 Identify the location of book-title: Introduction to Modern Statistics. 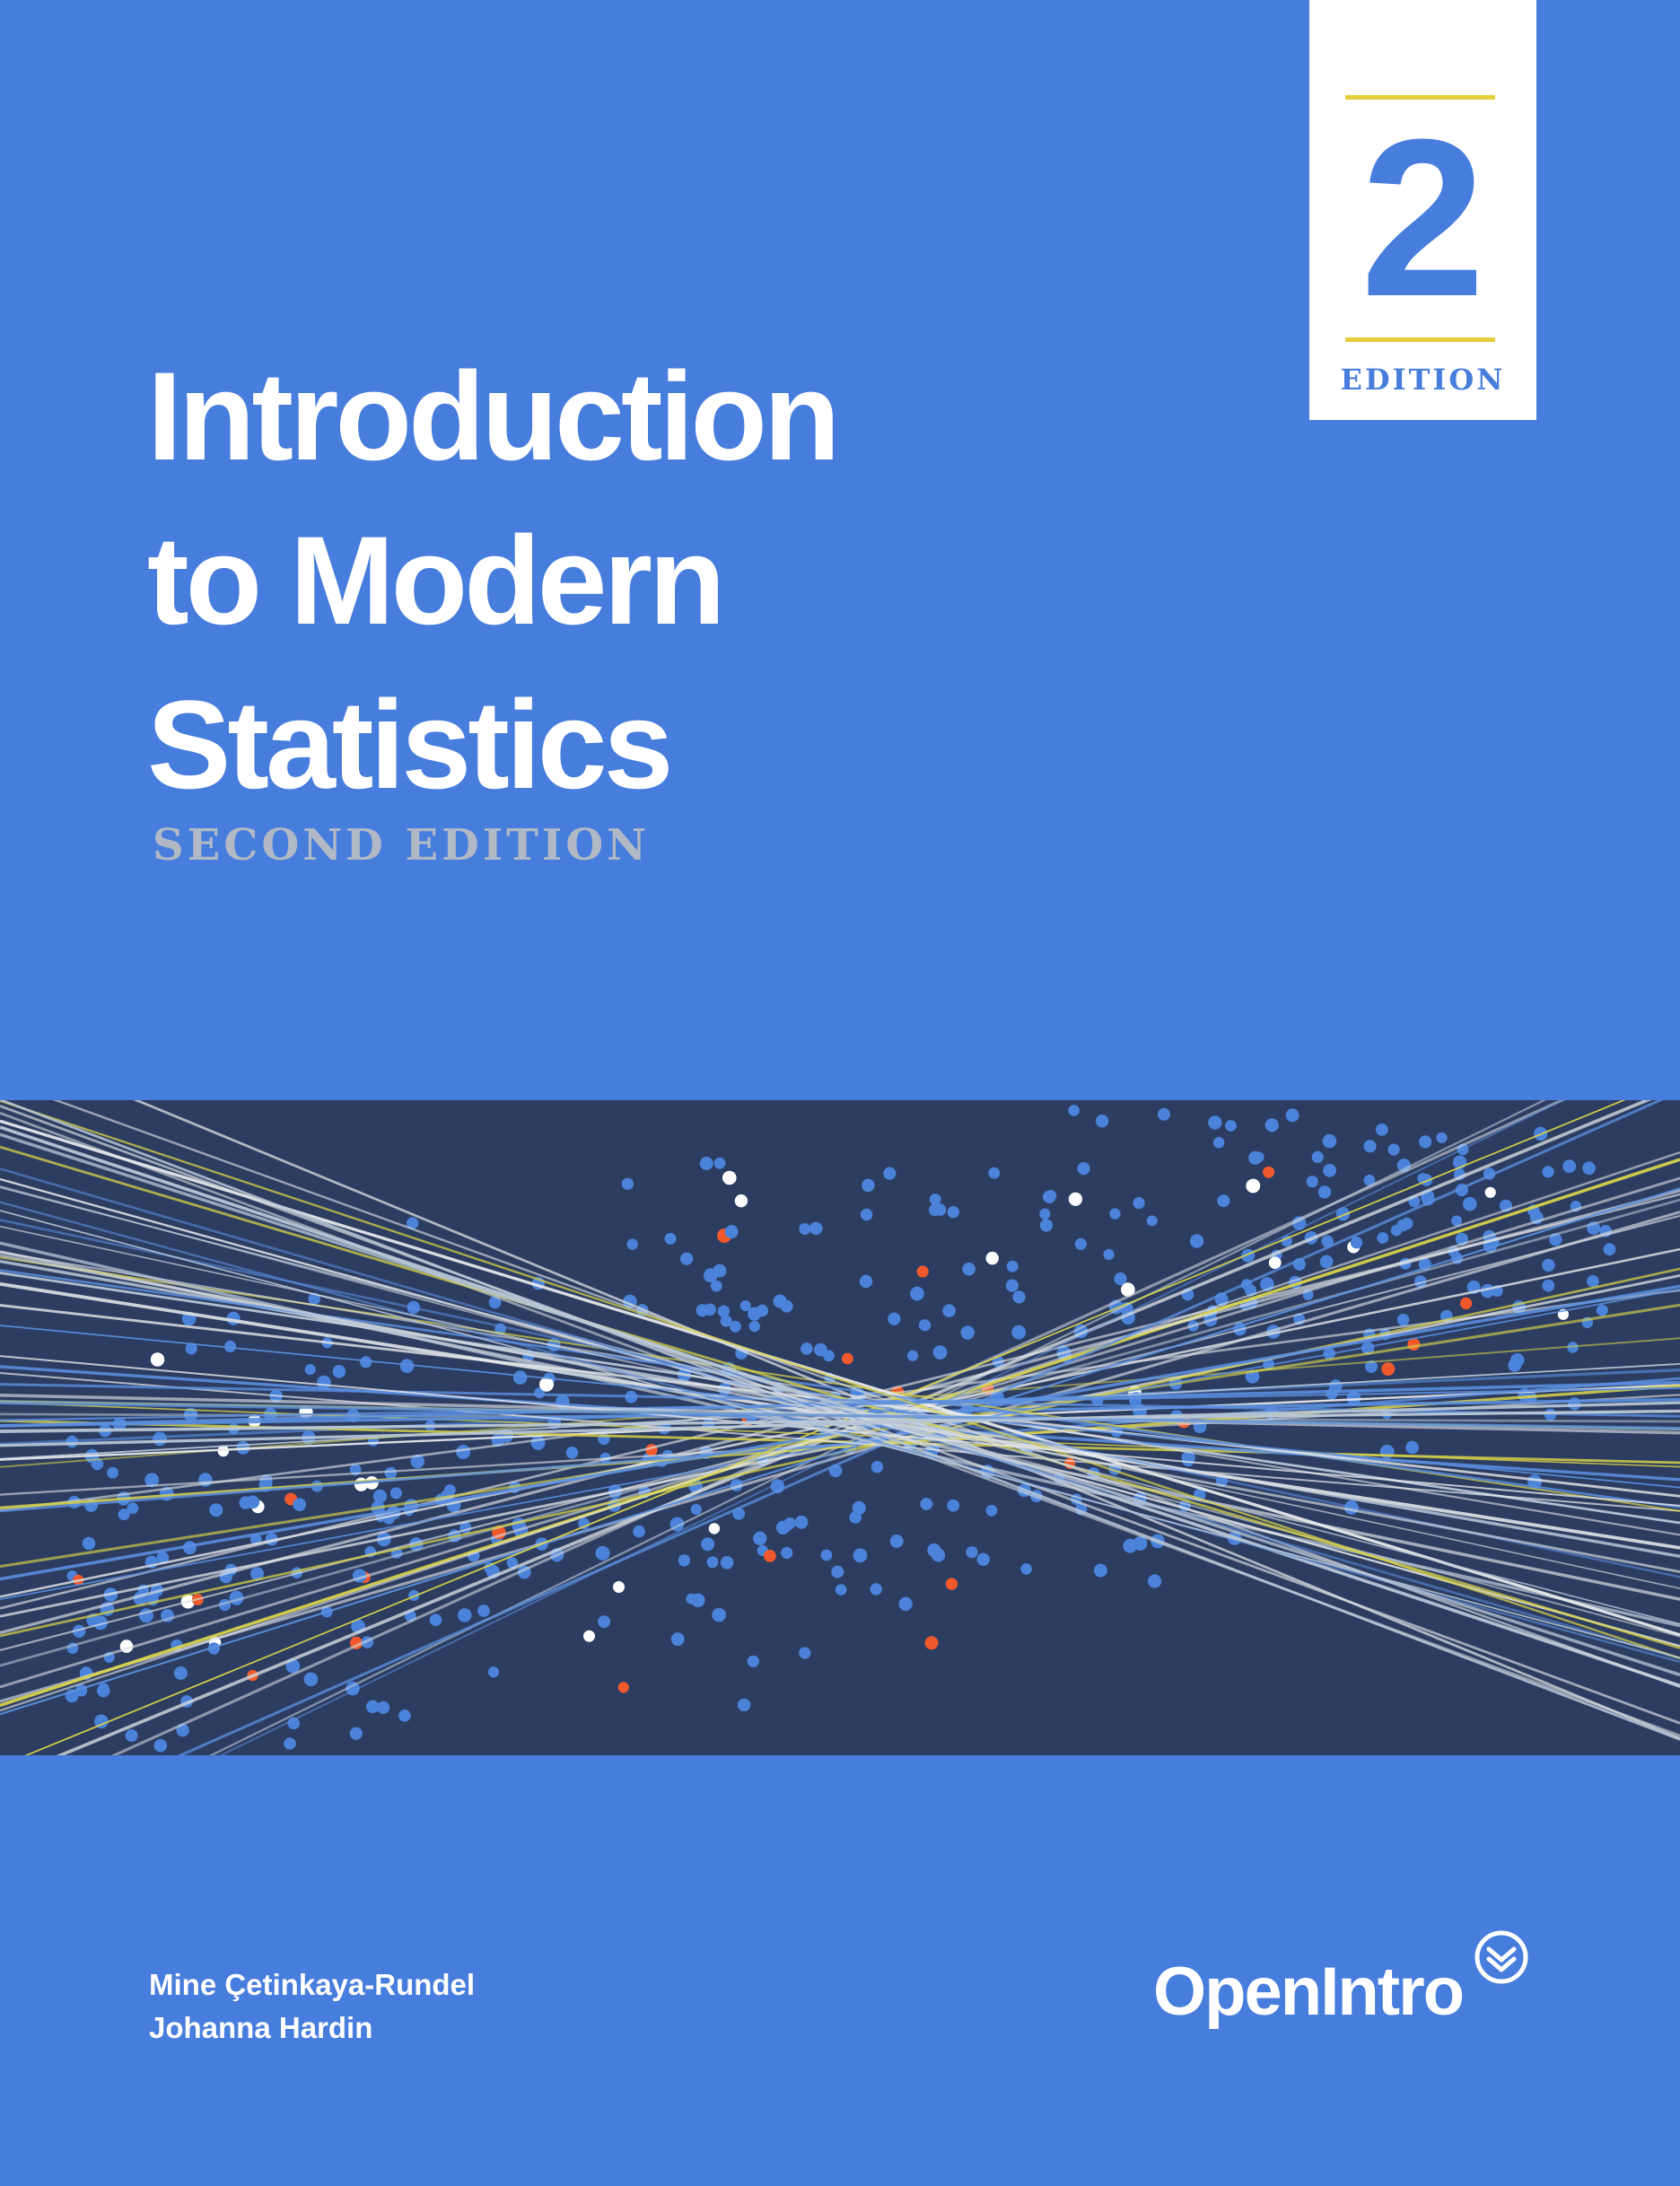
(493, 580).